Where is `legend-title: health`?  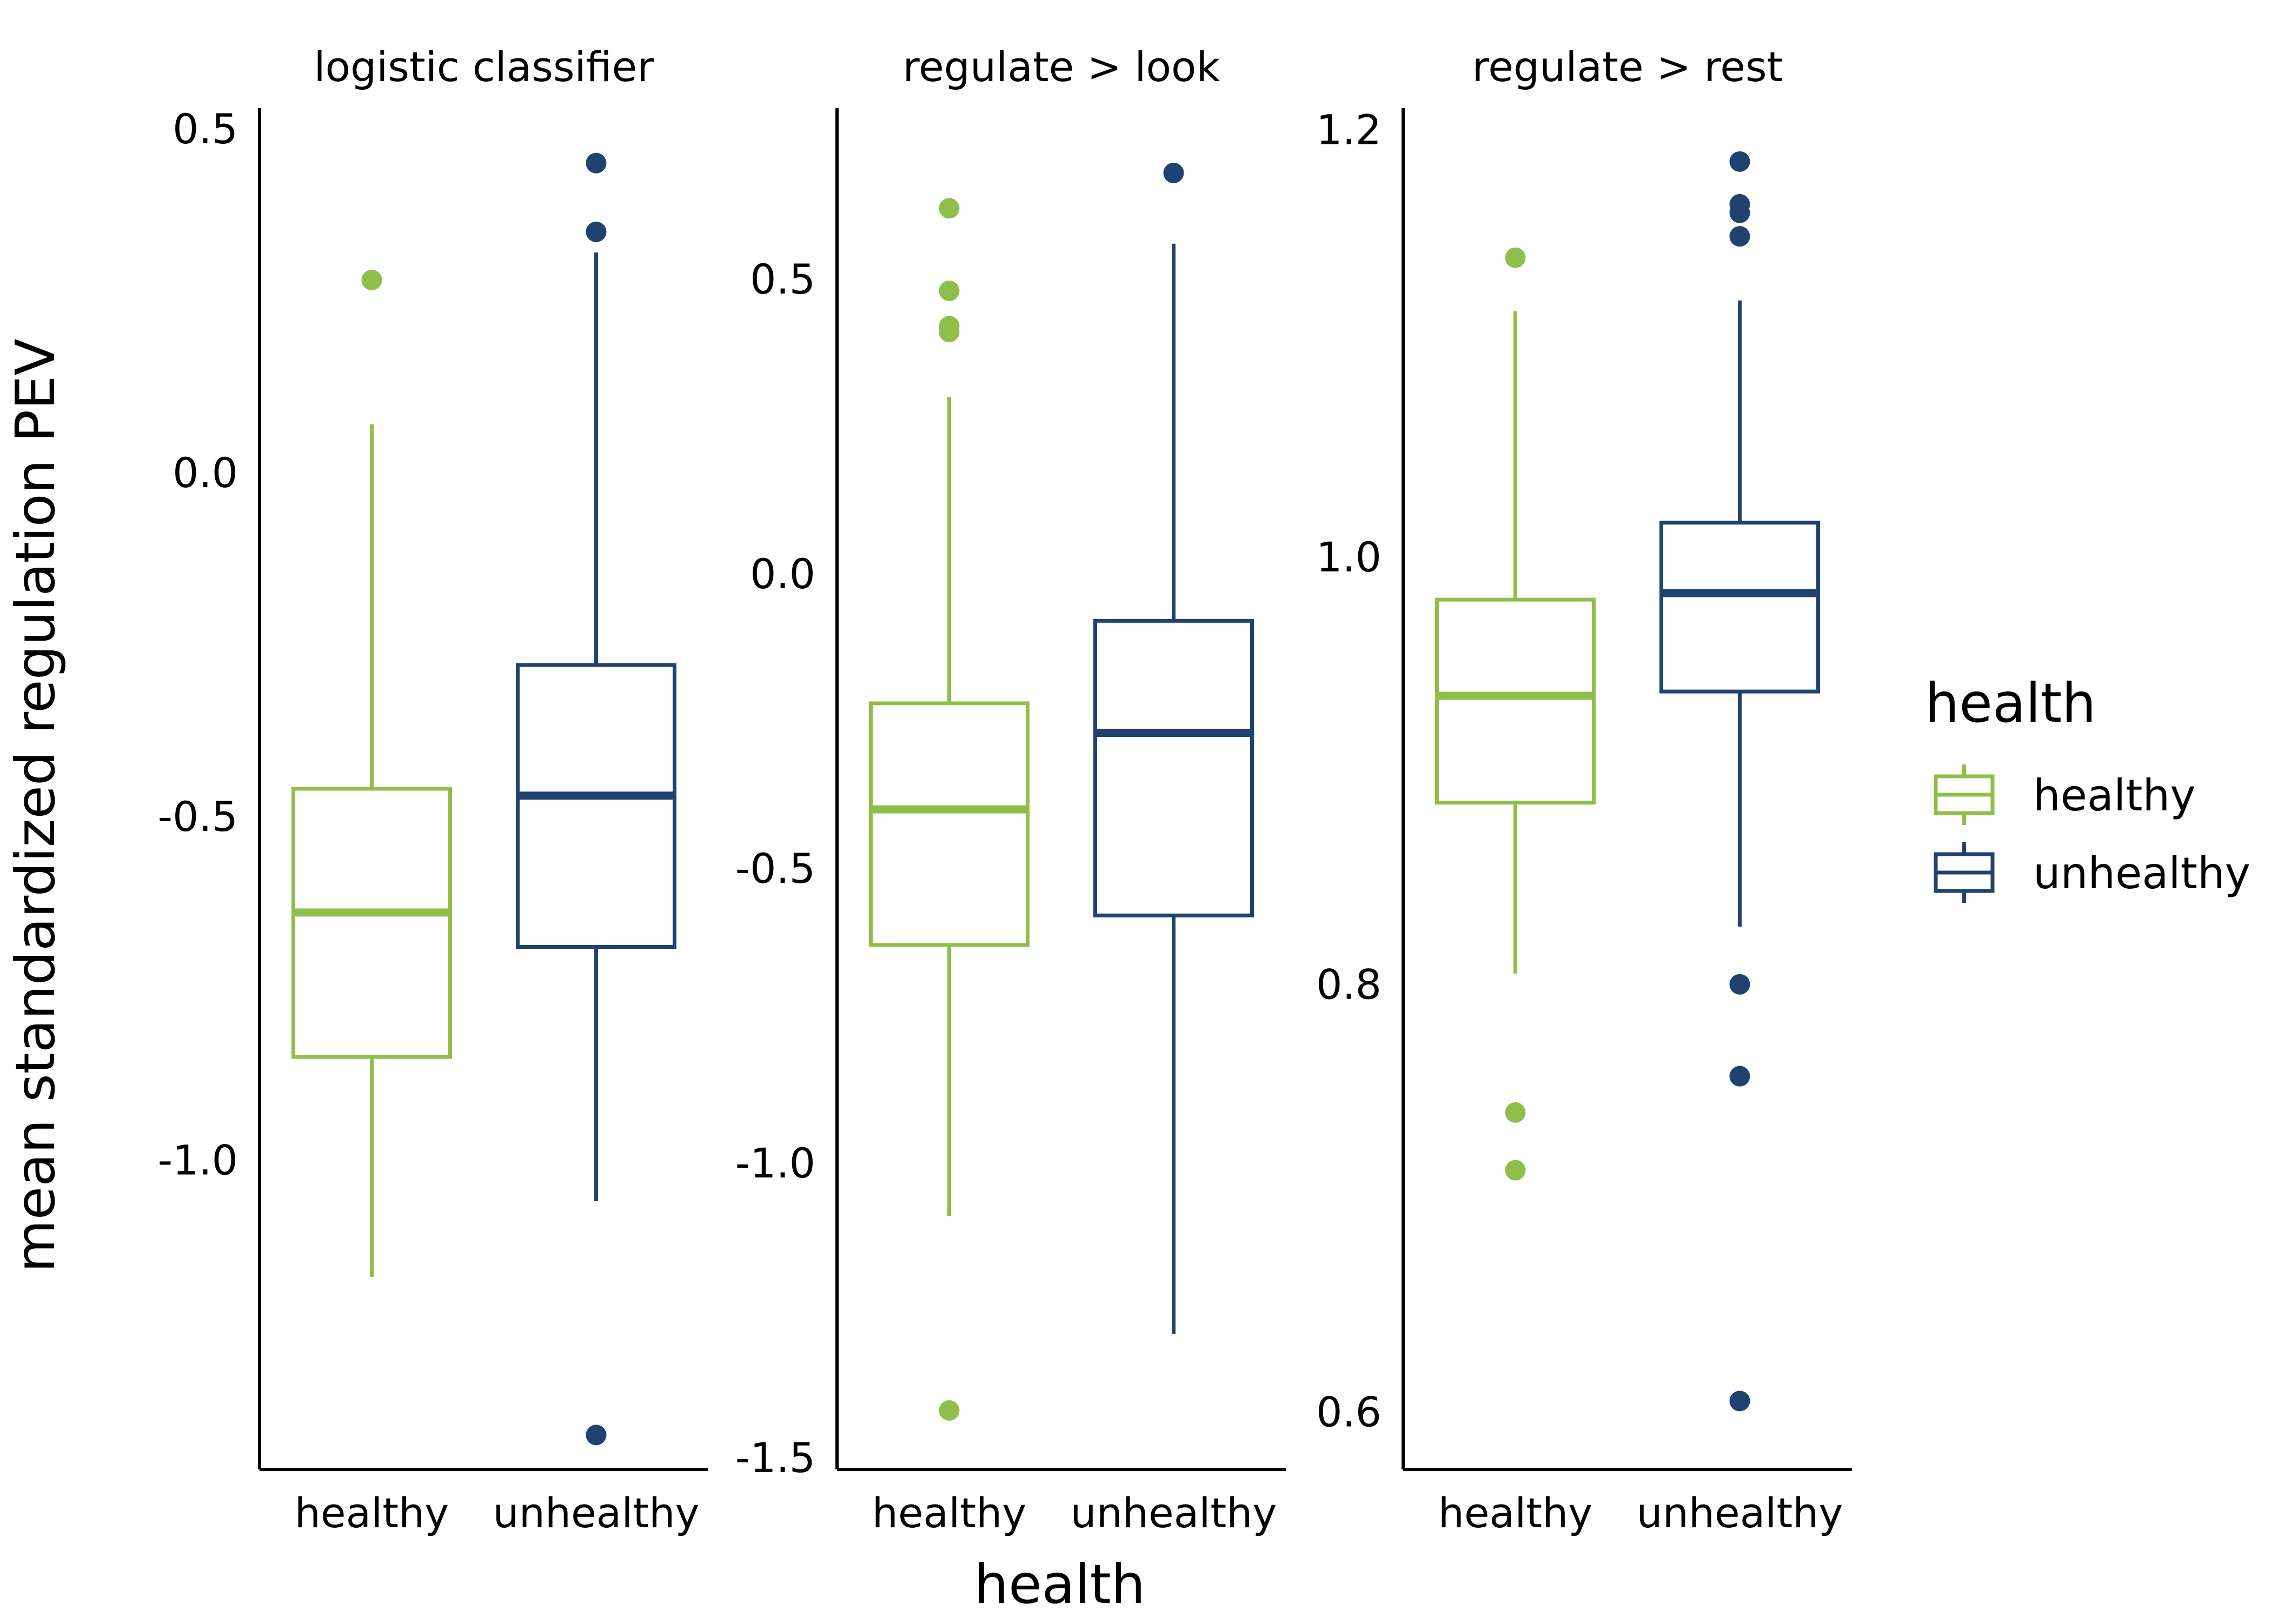 legend-title: health is located at coordinates (2010, 703).